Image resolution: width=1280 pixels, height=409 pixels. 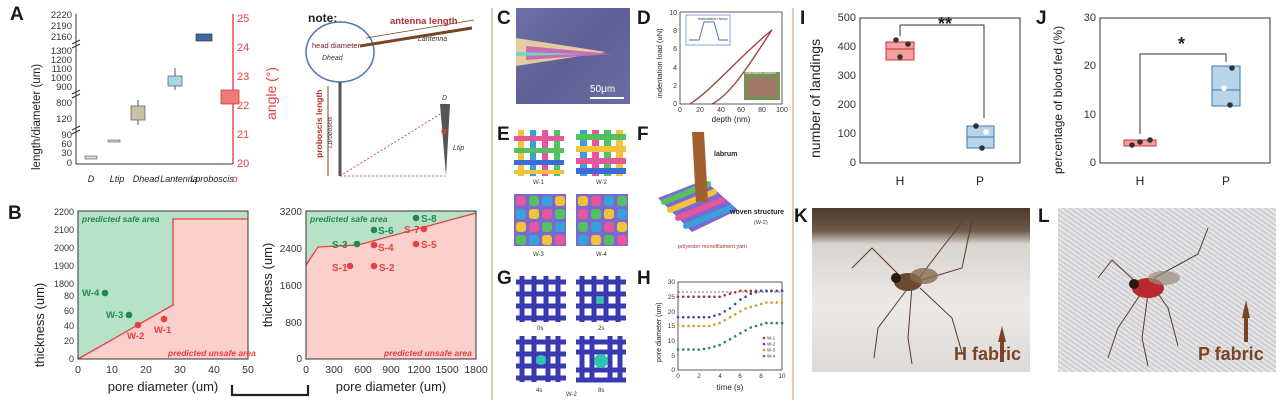 I want to click on a-box-lantenna, so click(x=175, y=79).